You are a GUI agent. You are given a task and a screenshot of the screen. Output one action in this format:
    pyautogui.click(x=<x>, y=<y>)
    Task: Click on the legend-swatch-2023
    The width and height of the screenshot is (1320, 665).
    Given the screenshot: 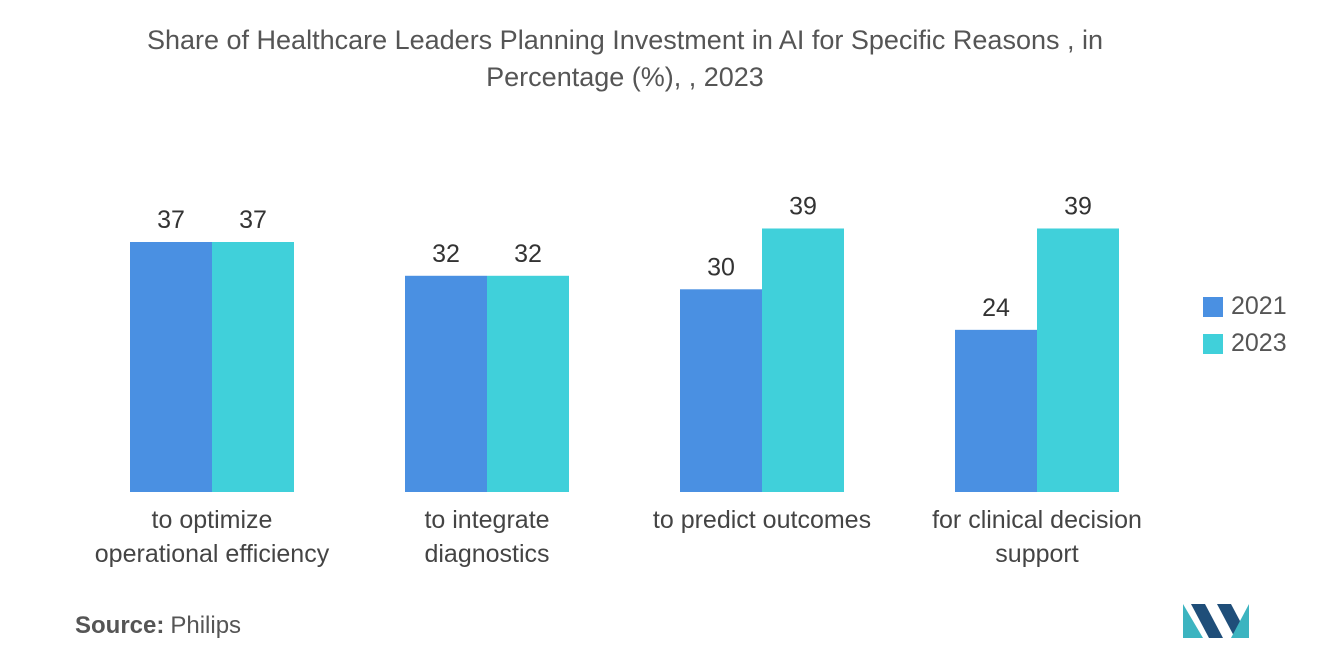 What is the action you would take?
    pyautogui.click(x=1213, y=343)
    